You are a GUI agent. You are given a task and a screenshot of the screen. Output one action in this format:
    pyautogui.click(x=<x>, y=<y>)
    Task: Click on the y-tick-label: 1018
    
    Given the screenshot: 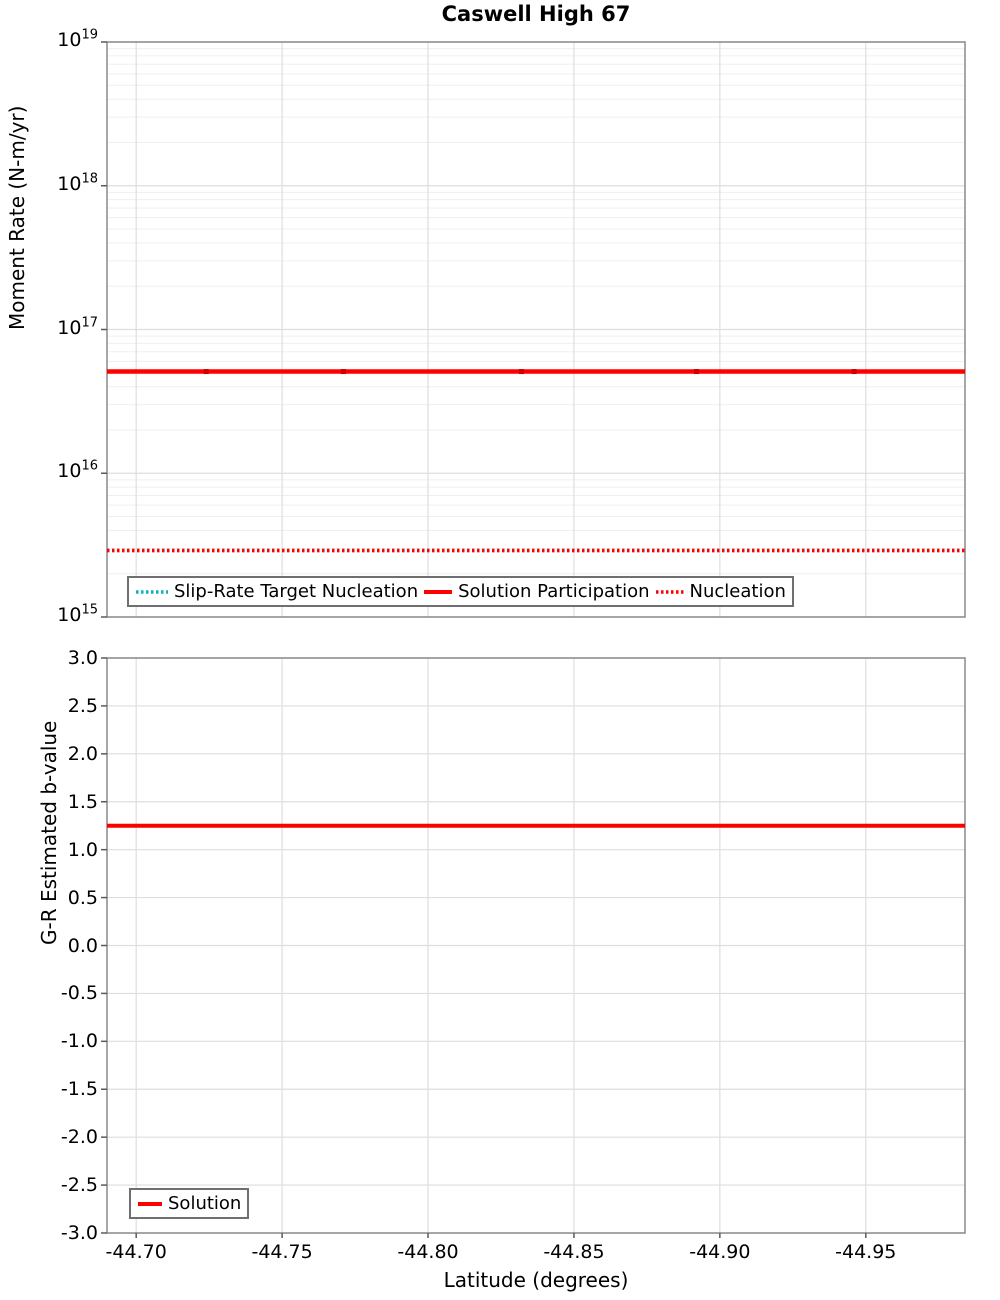 What is the action you would take?
    pyautogui.click(x=77, y=183)
    